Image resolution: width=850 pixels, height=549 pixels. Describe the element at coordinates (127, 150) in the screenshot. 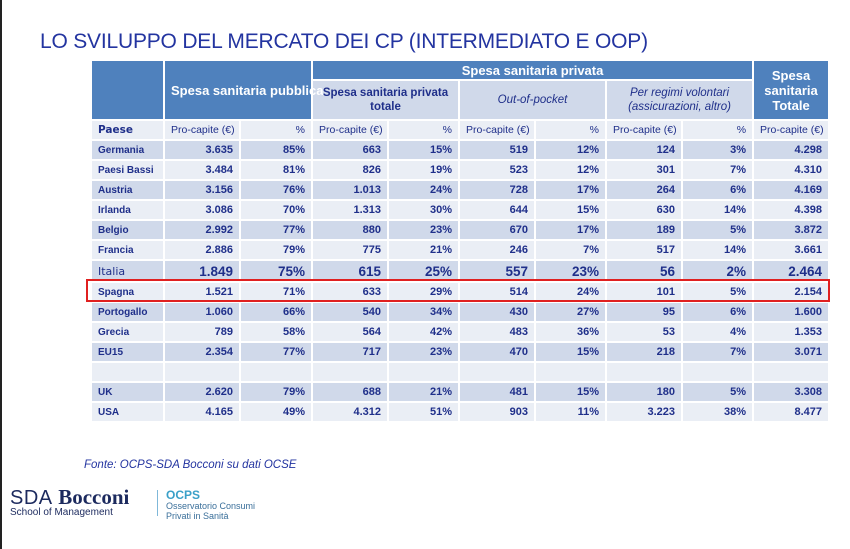

I see `country-cell: Germania` at that location.